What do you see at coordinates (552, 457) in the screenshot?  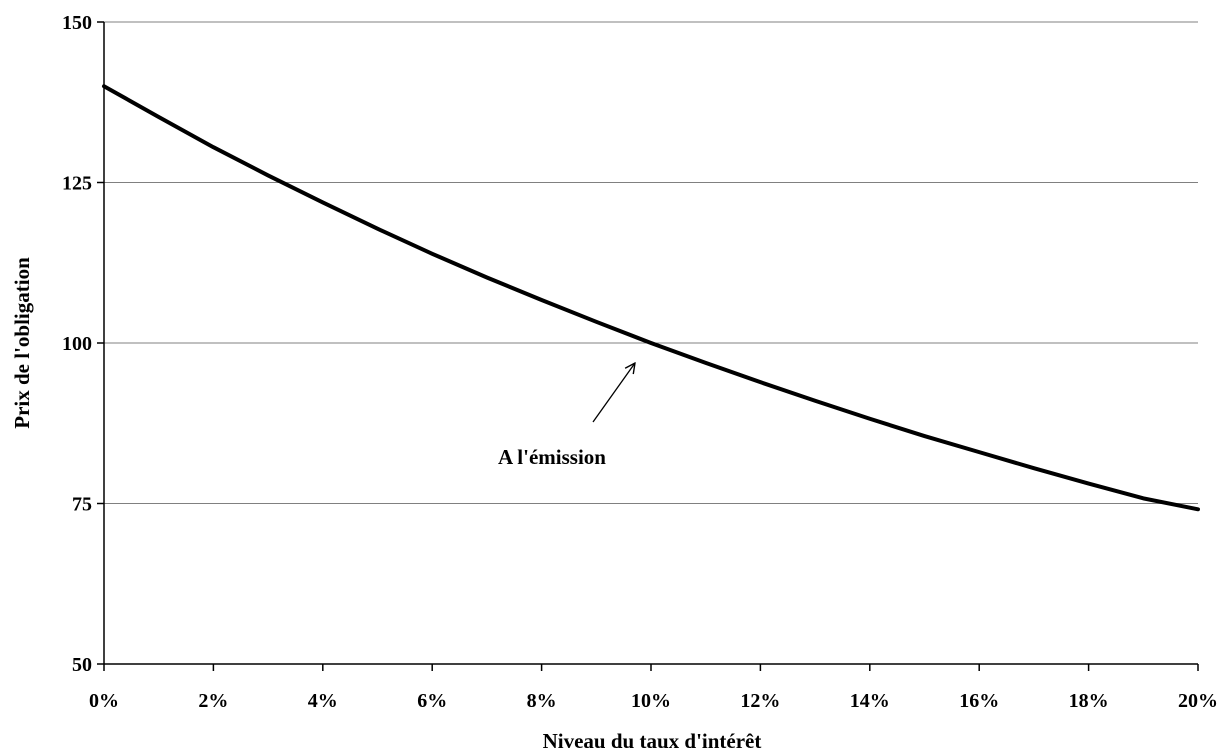 I see `annotation-label: A l'émission` at bounding box center [552, 457].